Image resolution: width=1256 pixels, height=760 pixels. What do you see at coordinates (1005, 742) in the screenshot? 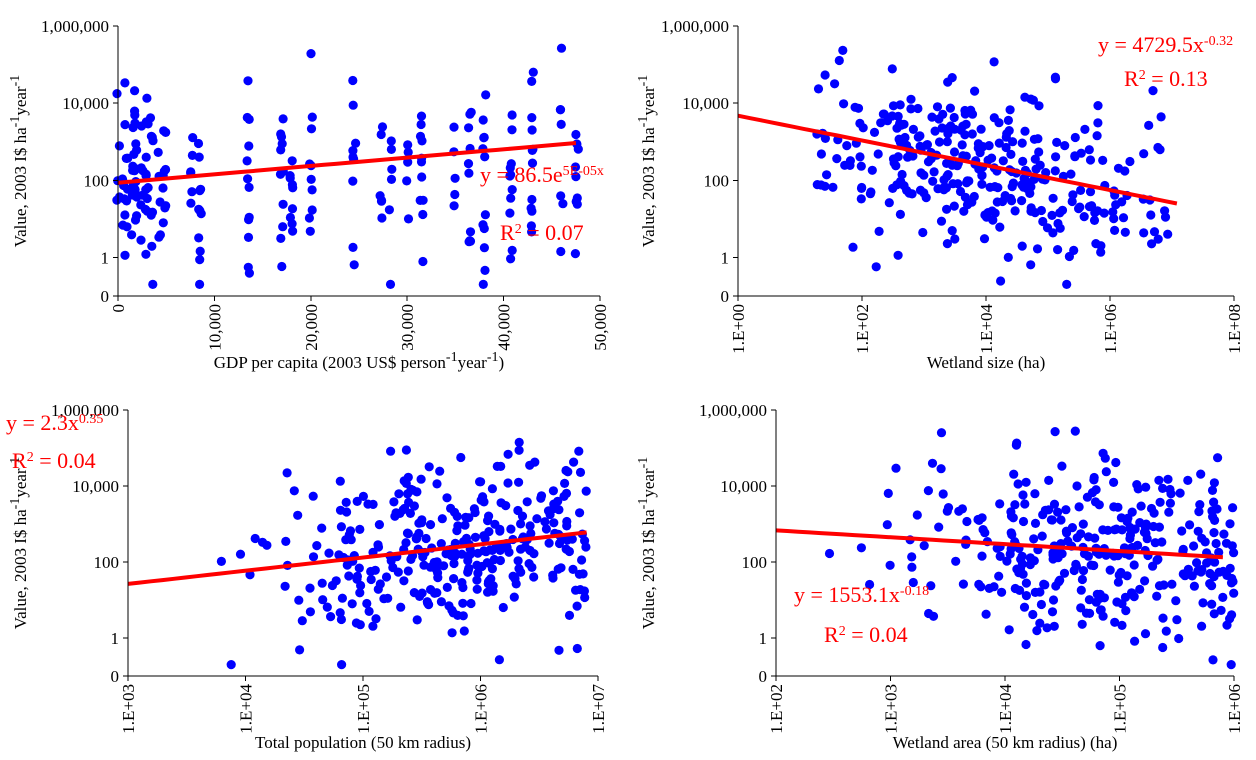
I see `x-axis-label: Wetland area (50 km radius) (ha)` at bounding box center [1005, 742].